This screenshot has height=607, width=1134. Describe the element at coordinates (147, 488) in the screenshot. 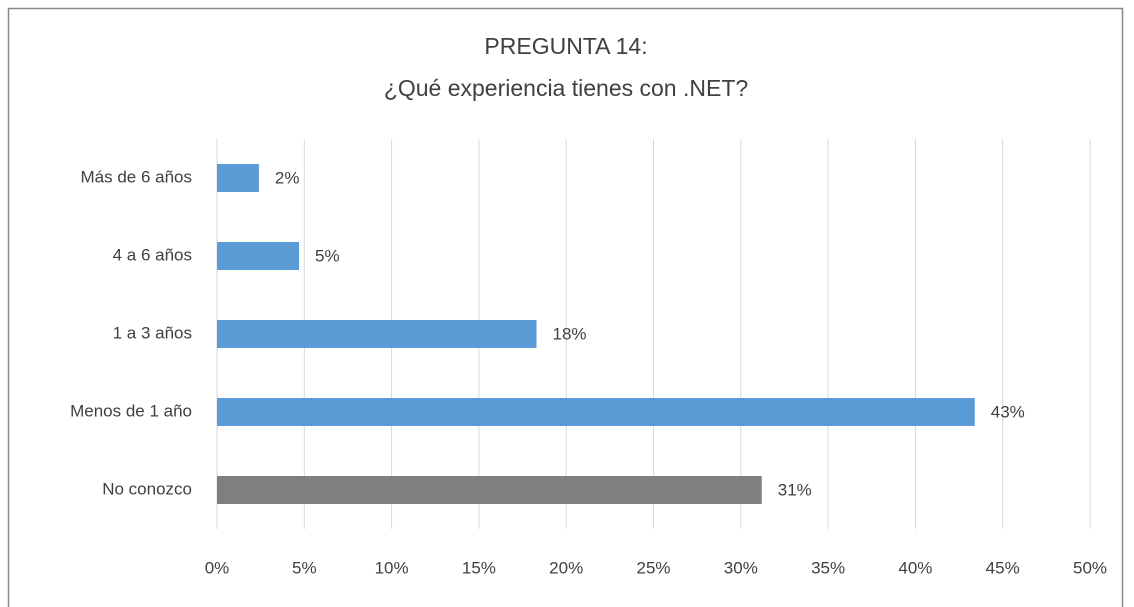

I see `y-tick-label: No conozco` at that location.